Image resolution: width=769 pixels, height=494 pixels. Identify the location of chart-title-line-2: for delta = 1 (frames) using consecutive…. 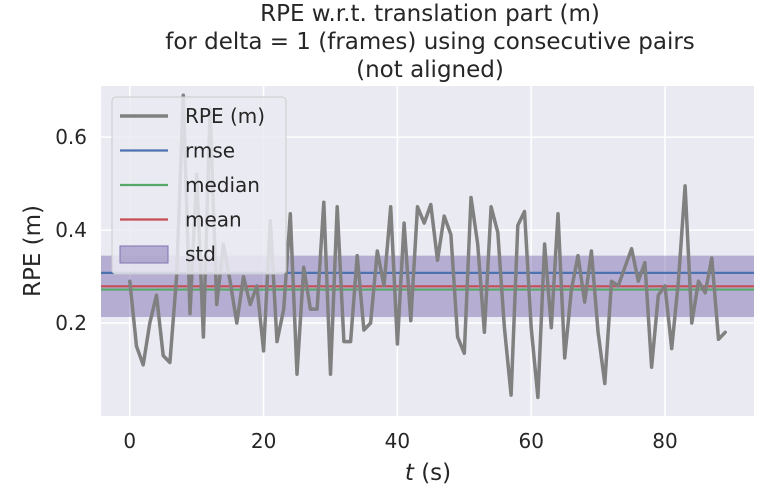
(430, 42).